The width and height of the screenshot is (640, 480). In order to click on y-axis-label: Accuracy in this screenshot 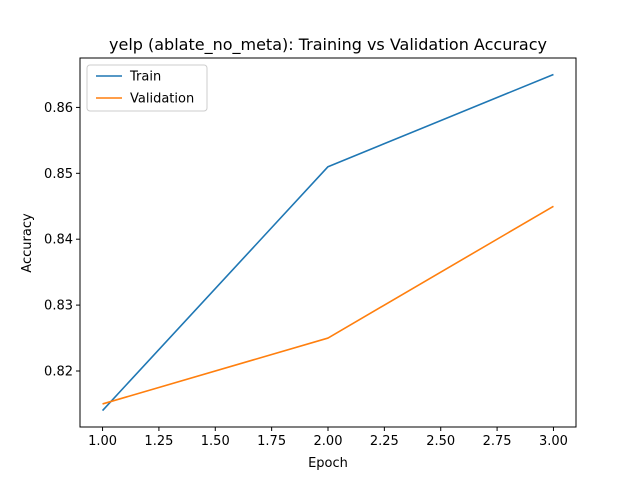, I will do `click(27, 243)`.